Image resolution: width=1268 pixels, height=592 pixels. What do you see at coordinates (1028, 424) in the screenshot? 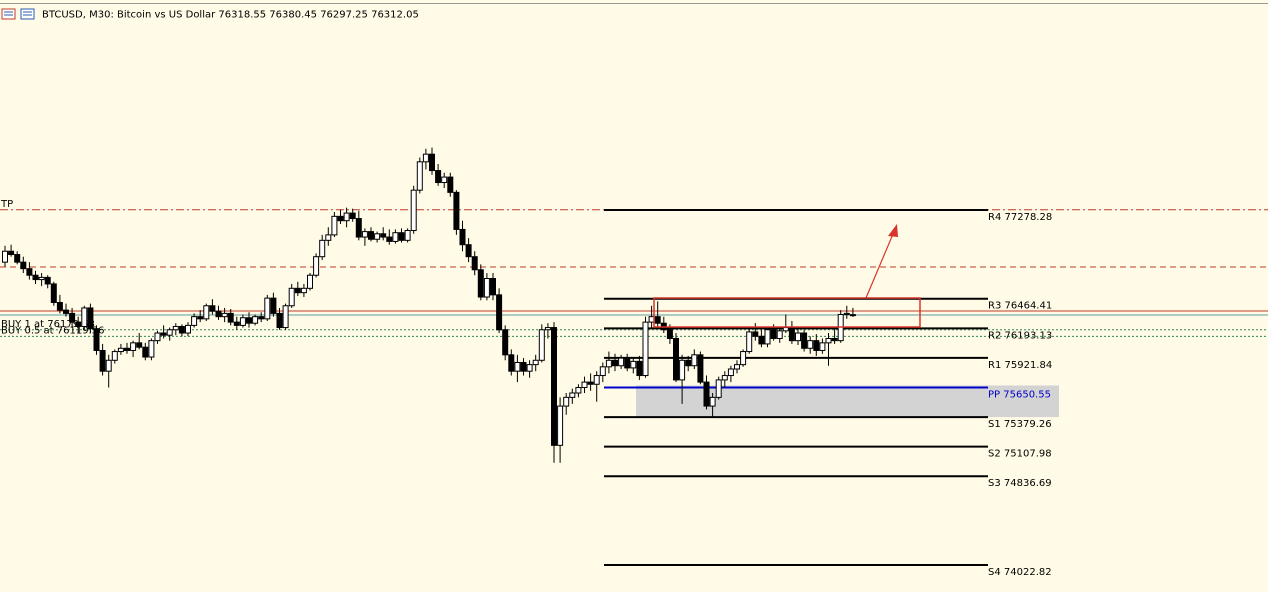
I see `pivot-value: 75379.26` at bounding box center [1028, 424].